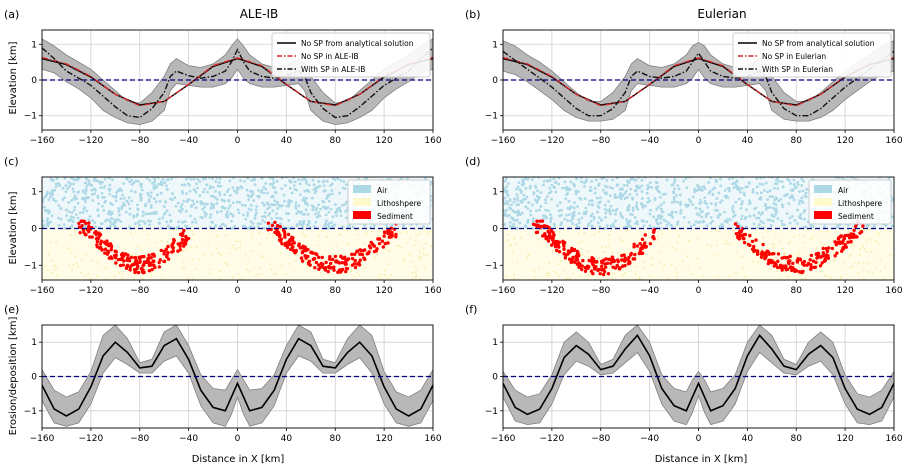 This screenshot has height=466, width=906. Describe the element at coordinates (384, 141) in the screenshot. I see `x-tick-label: 120` at that location.